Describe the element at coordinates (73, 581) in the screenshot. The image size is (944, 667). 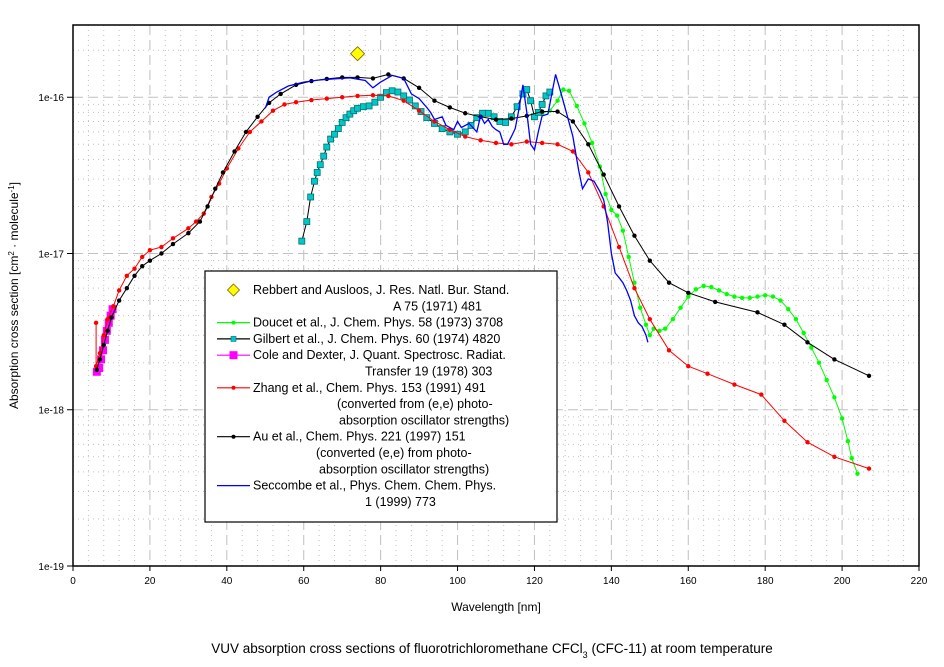
I see `x-tick-label: 0` at that location.